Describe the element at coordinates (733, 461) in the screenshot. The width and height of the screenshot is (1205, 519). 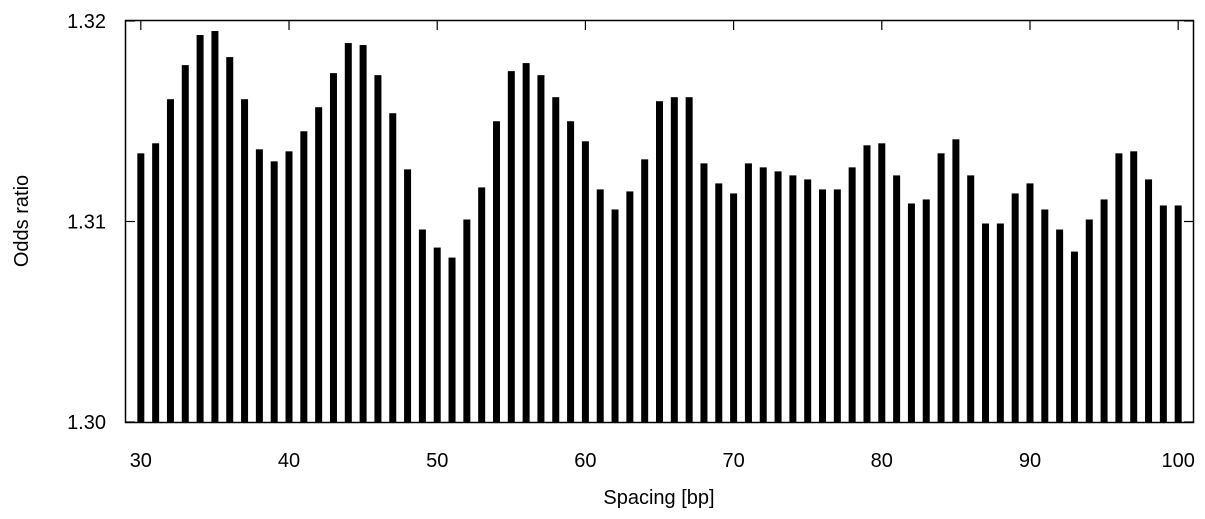
I see `x-tick-label: 70` at that location.